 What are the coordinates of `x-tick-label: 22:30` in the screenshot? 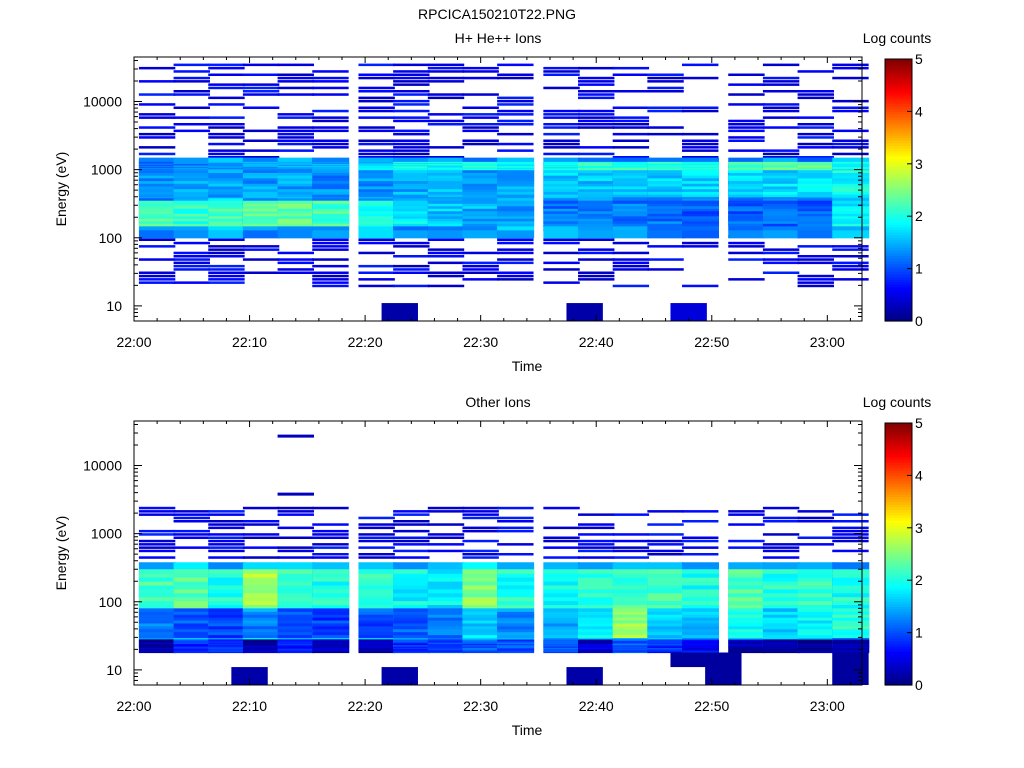 It's located at (480, 706).